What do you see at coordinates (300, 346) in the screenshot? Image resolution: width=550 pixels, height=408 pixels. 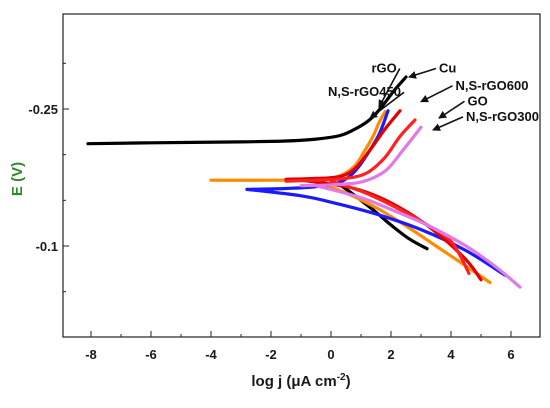 I see `x-axis: -8 -6 -4 -2 0 2 4 6` at bounding box center [300, 346].